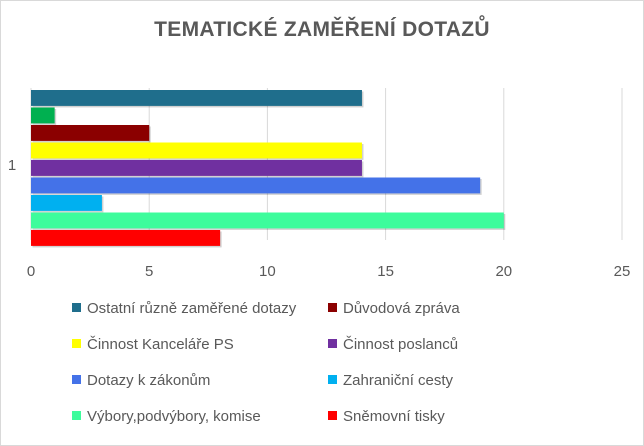 The width and height of the screenshot is (644, 446). What do you see at coordinates (160, 344) in the screenshot?
I see `legend-label: Činnost Kanceláře PS` at bounding box center [160, 344].